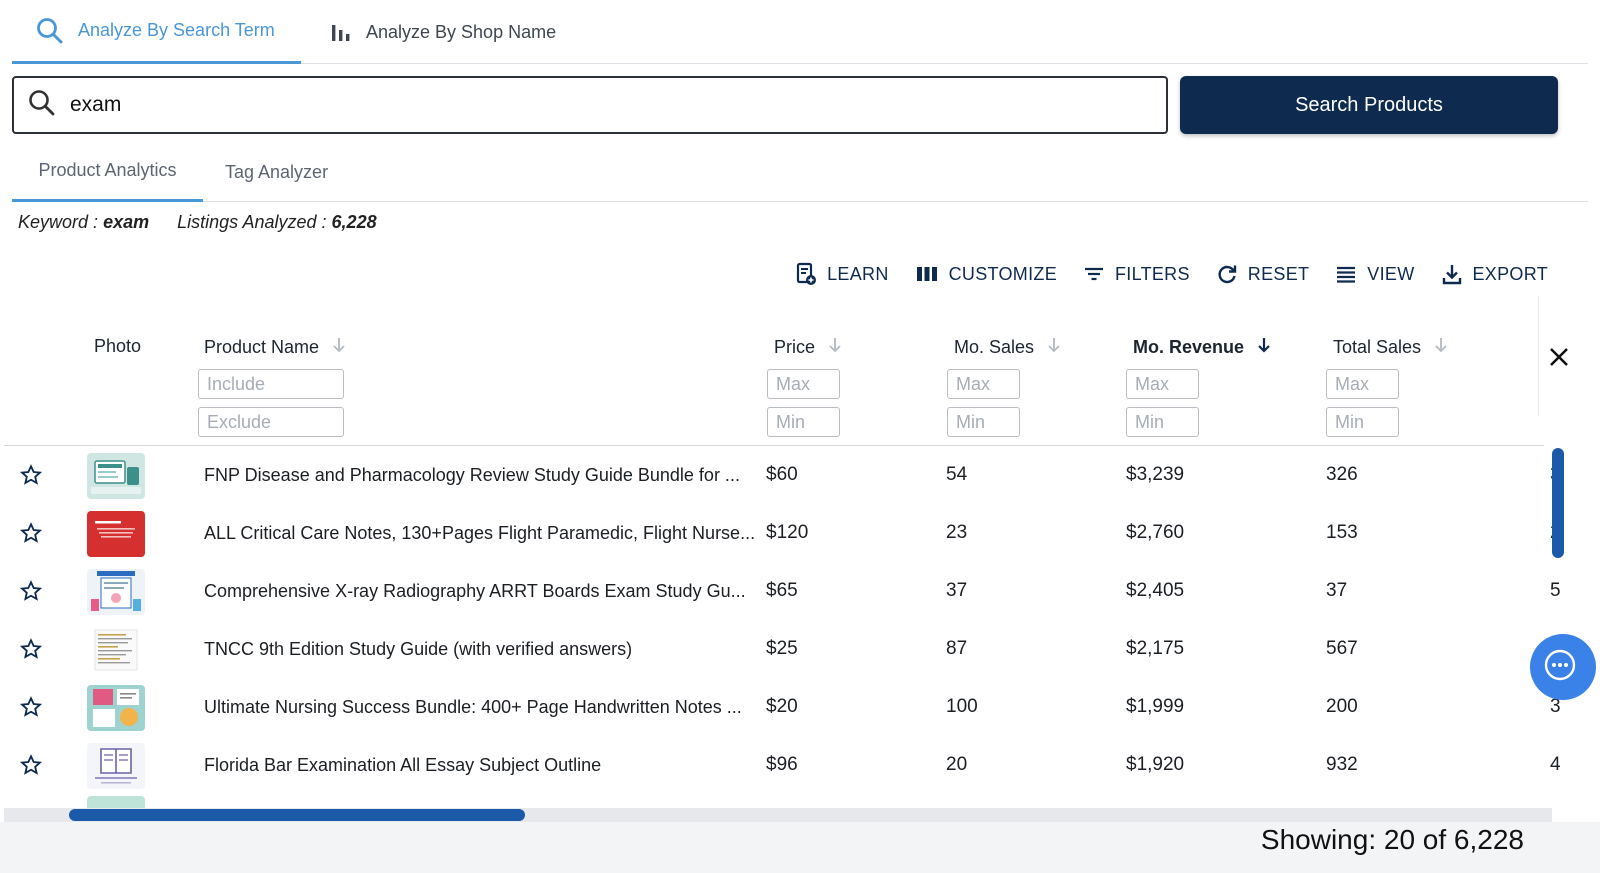 The height and width of the screenshot is (873, 1600). I want to click on search-products-button: Search Products, so click(1369, 105).